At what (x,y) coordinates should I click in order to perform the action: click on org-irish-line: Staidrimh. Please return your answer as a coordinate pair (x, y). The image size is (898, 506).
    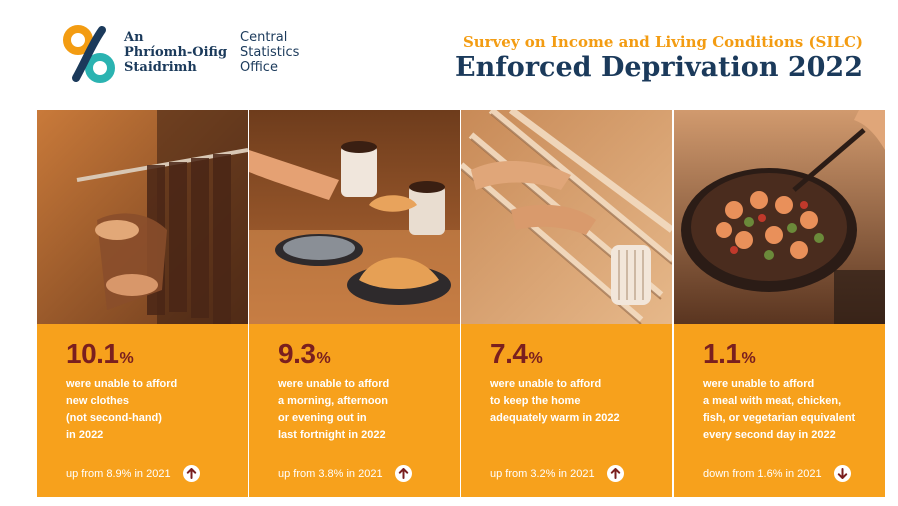
    Looking at the image, I should click on (160, 67).